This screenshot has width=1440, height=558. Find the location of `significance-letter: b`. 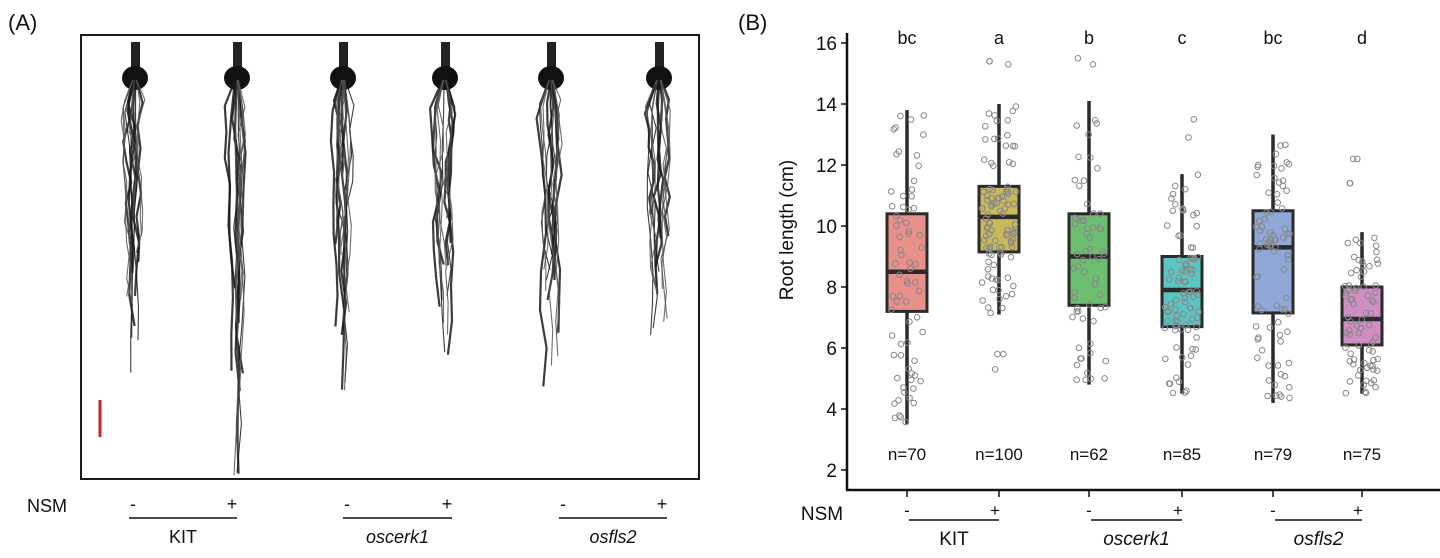

significance-letter: b is located at coordinates (1089, 38).